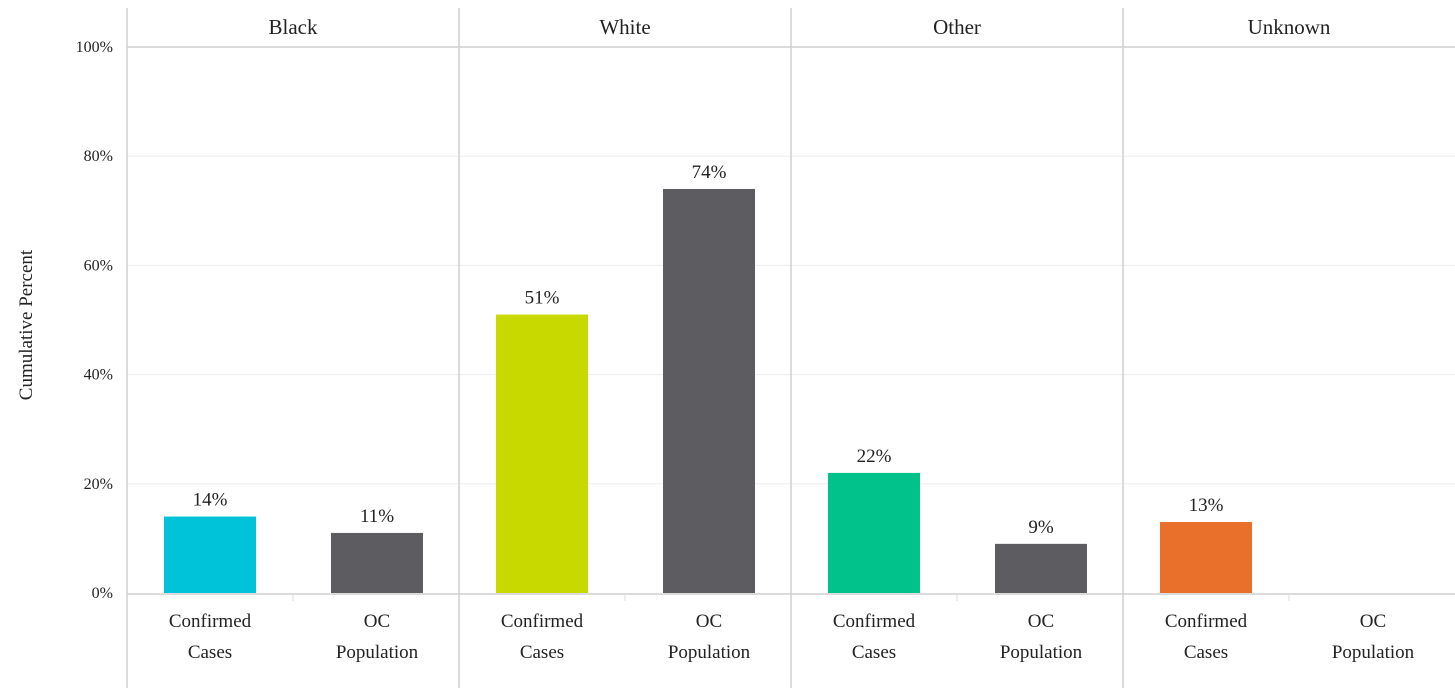 The width and height of the screenshot is (1455, 690). I want to click on data-label: 11%, so click(377, 516).